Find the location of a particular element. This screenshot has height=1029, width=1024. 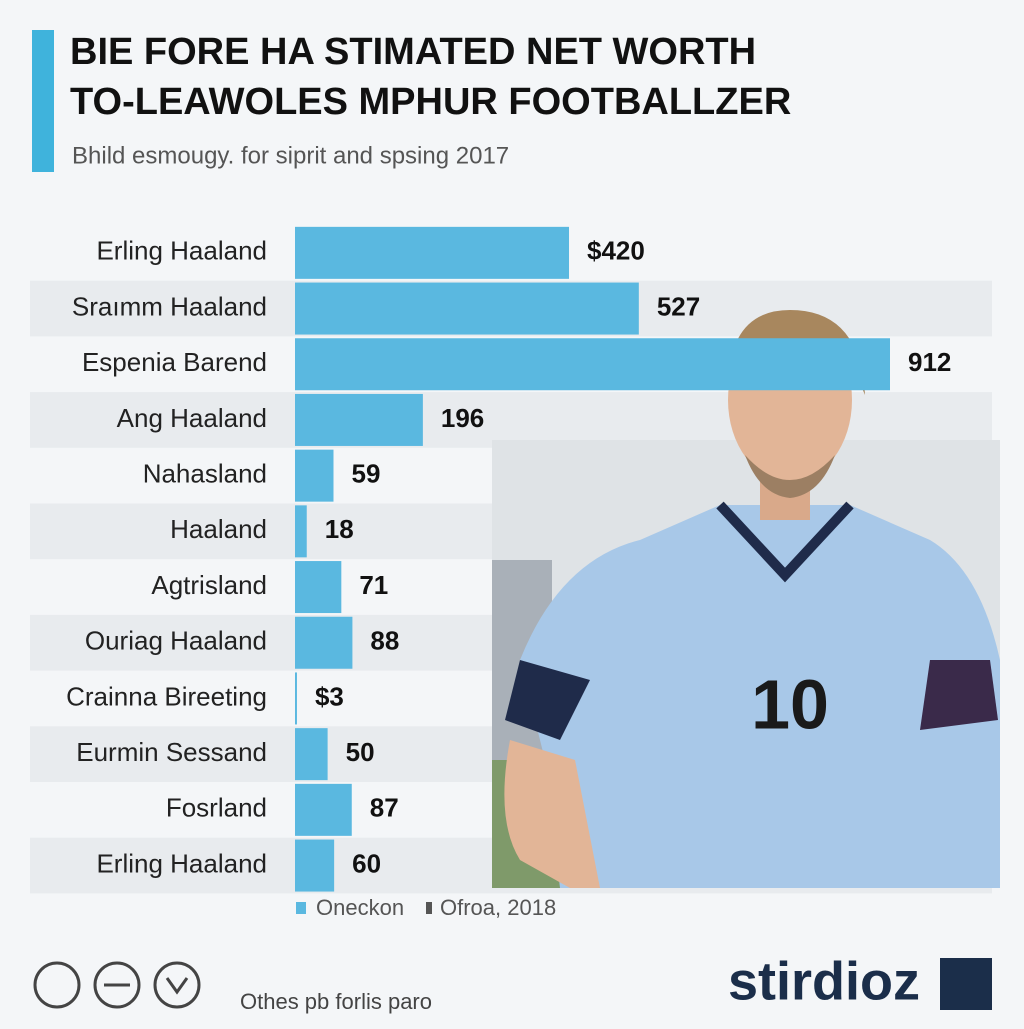

value-label: 50 is located at coordinates (360, 752).